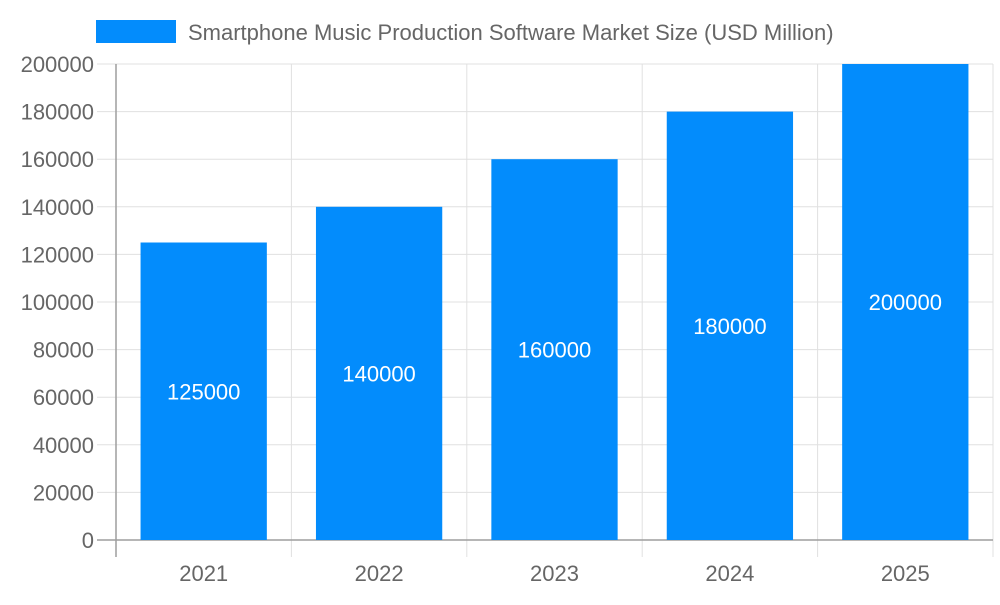  Describe the element at coordinates (57, 207) in the screenshot. I see `y-tick-label: 140000` at that location.